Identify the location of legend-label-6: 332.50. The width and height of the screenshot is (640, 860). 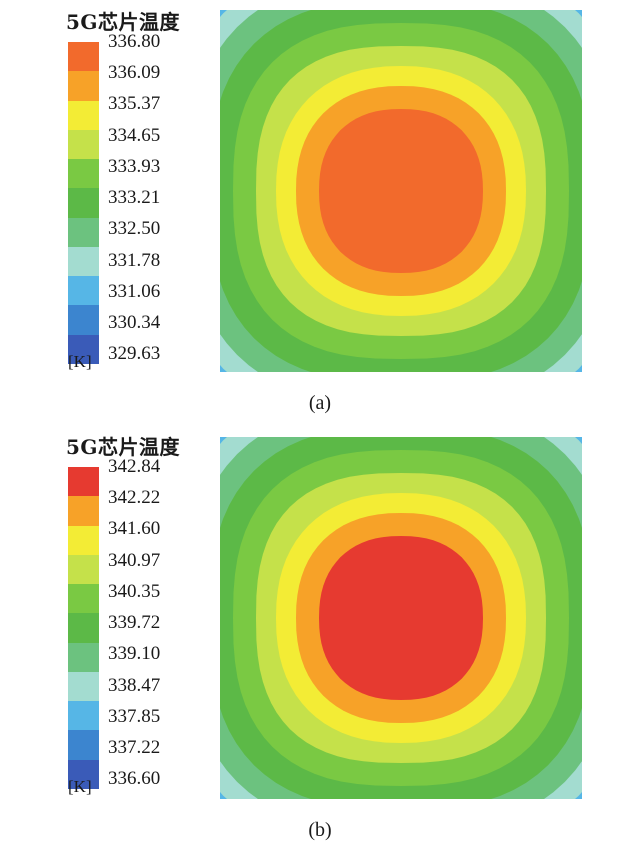
(134, 229).